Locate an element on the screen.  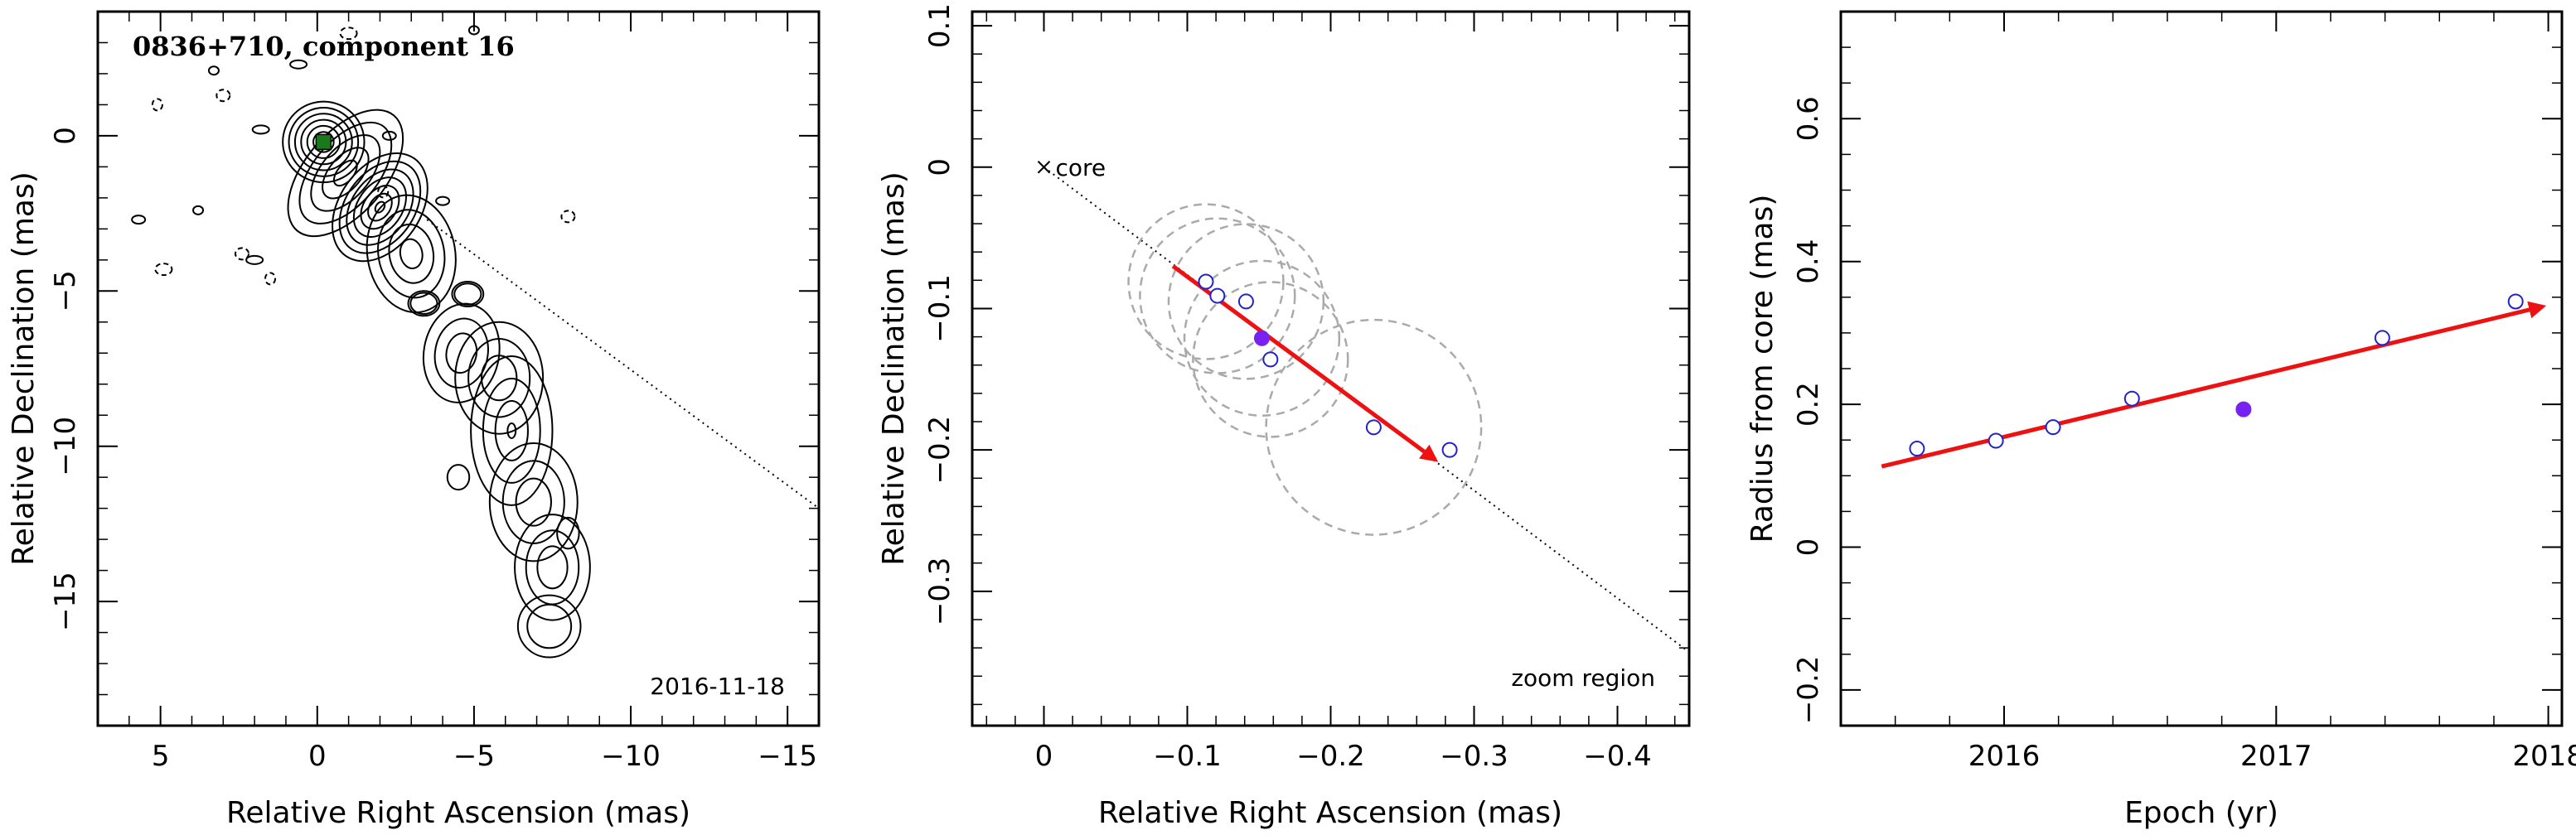
y-axis-title-2: Relative Declination (mas) is located at coordinates (894, 368).